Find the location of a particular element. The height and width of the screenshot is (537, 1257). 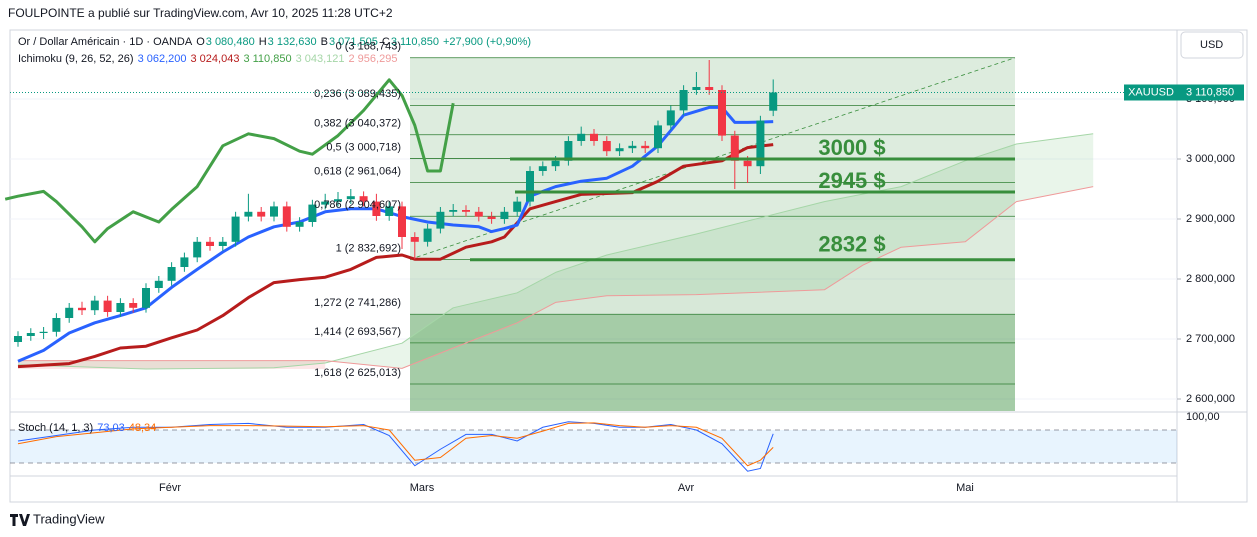

price-tag-label: 3 110,850 is located at coordinates (1210, 92).